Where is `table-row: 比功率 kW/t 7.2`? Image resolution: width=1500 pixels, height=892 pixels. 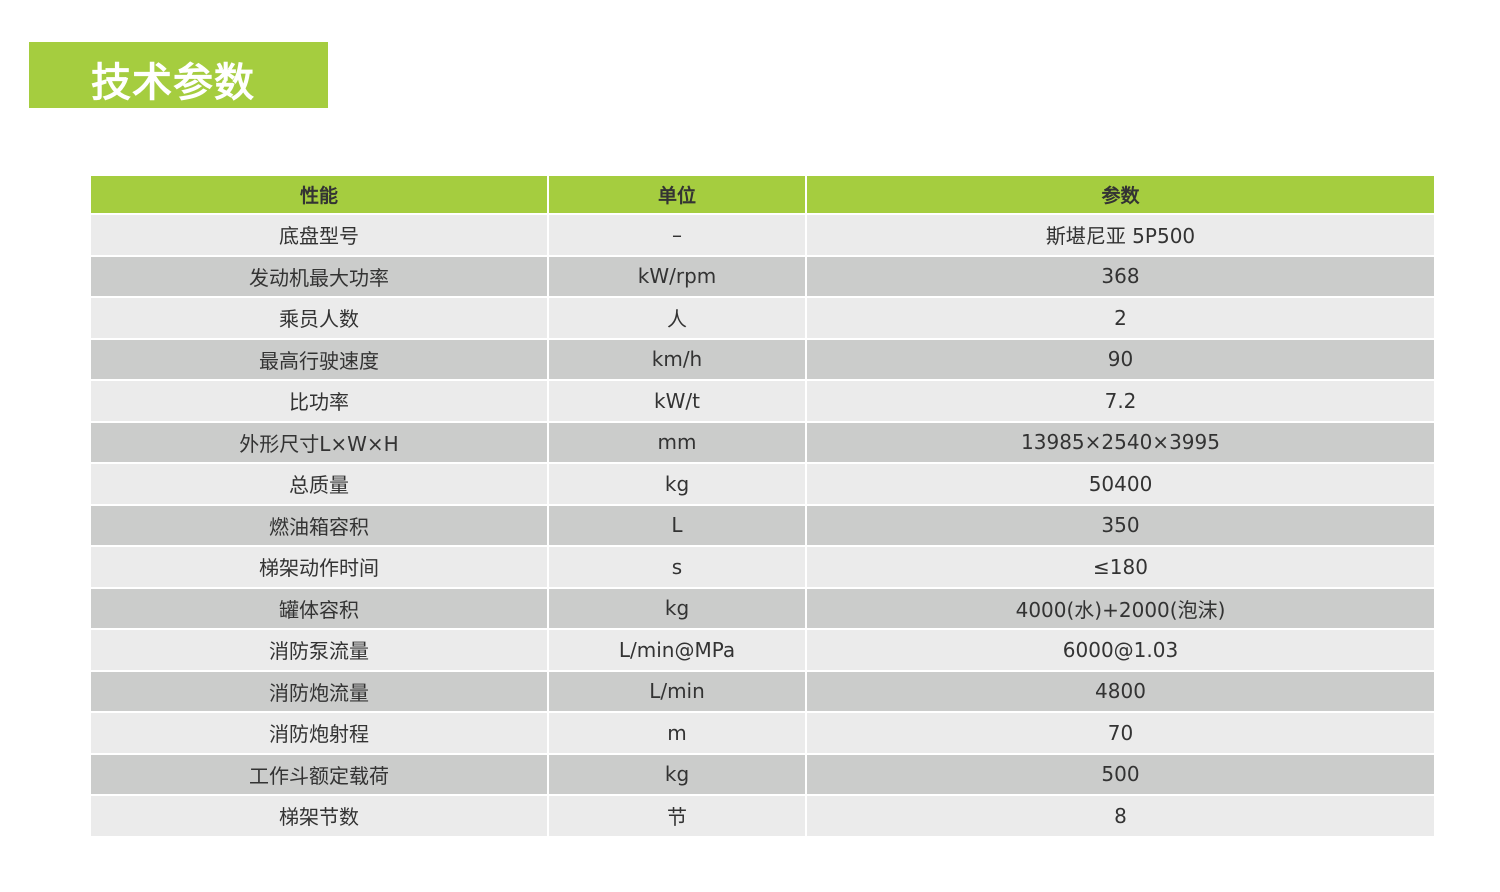 table-row: 比功率 kW/t 7.2 is located at coordinates (762, 401).